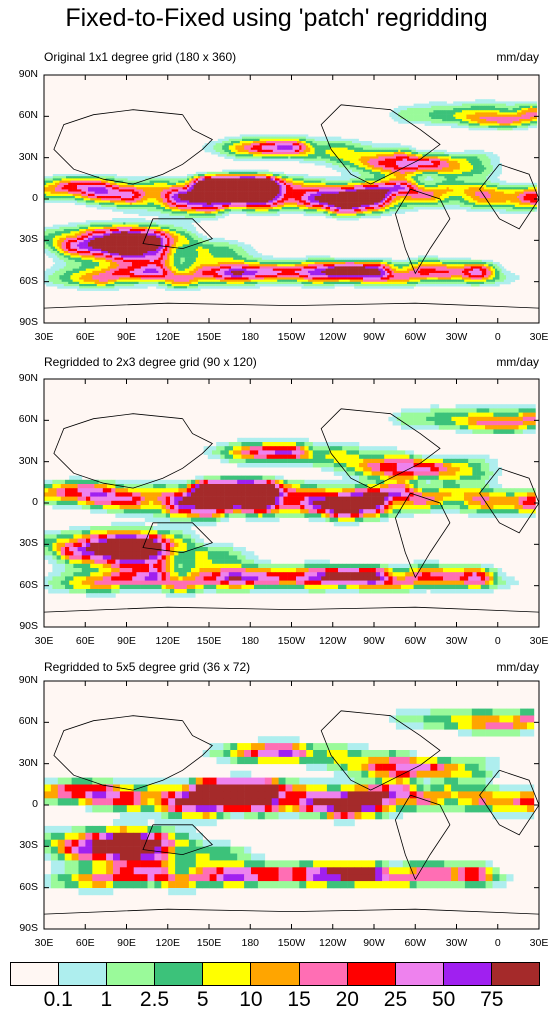 The height and width of the screenshot is (1016, 553). I want to click on main-title: Fixed-to-Fixed using 'patch' regridding, so click(276, 18).